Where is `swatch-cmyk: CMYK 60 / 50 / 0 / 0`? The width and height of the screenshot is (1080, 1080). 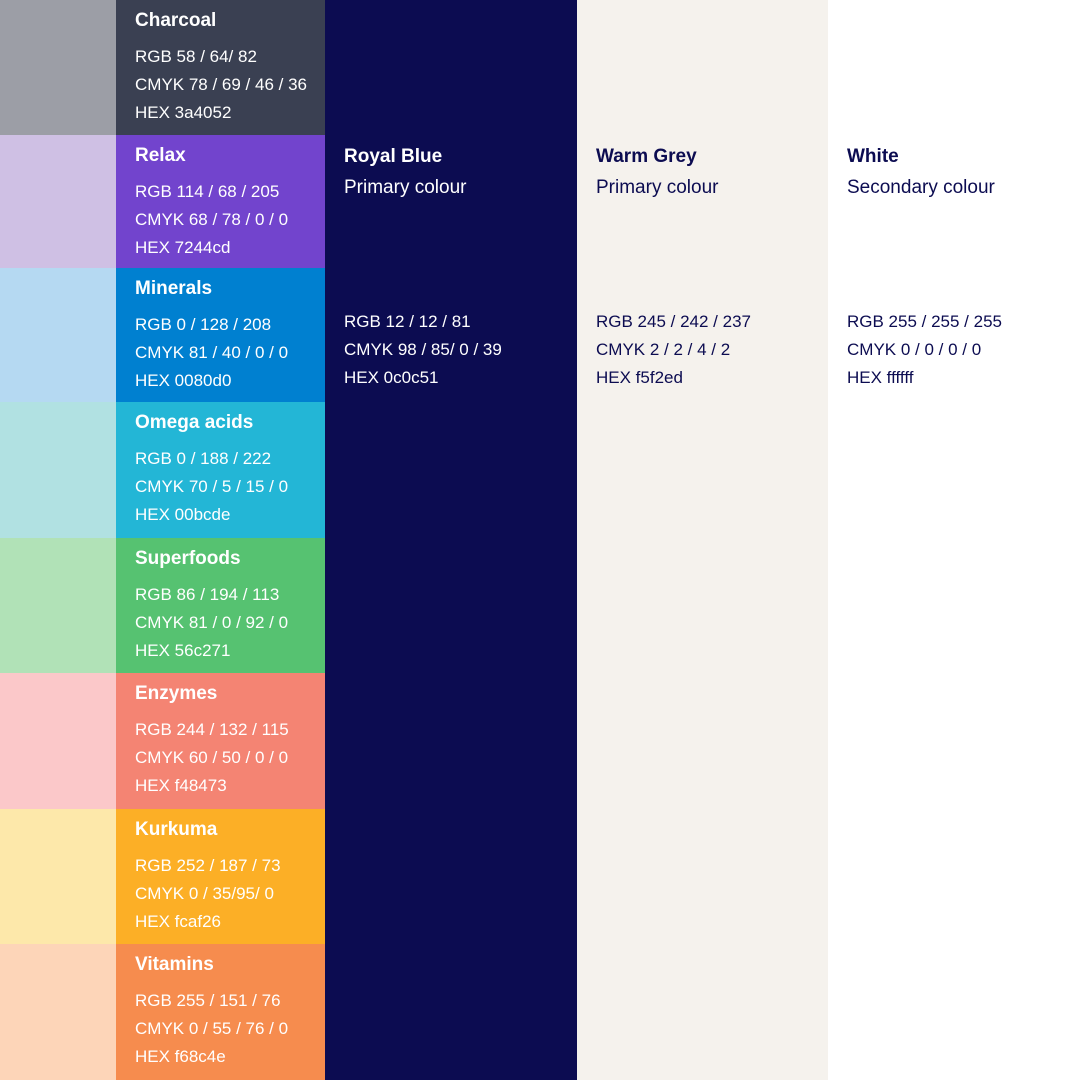 swatch-cmyk: CMYK 60 / 50 / 0 / 0 is located at coordinates (212, 757).